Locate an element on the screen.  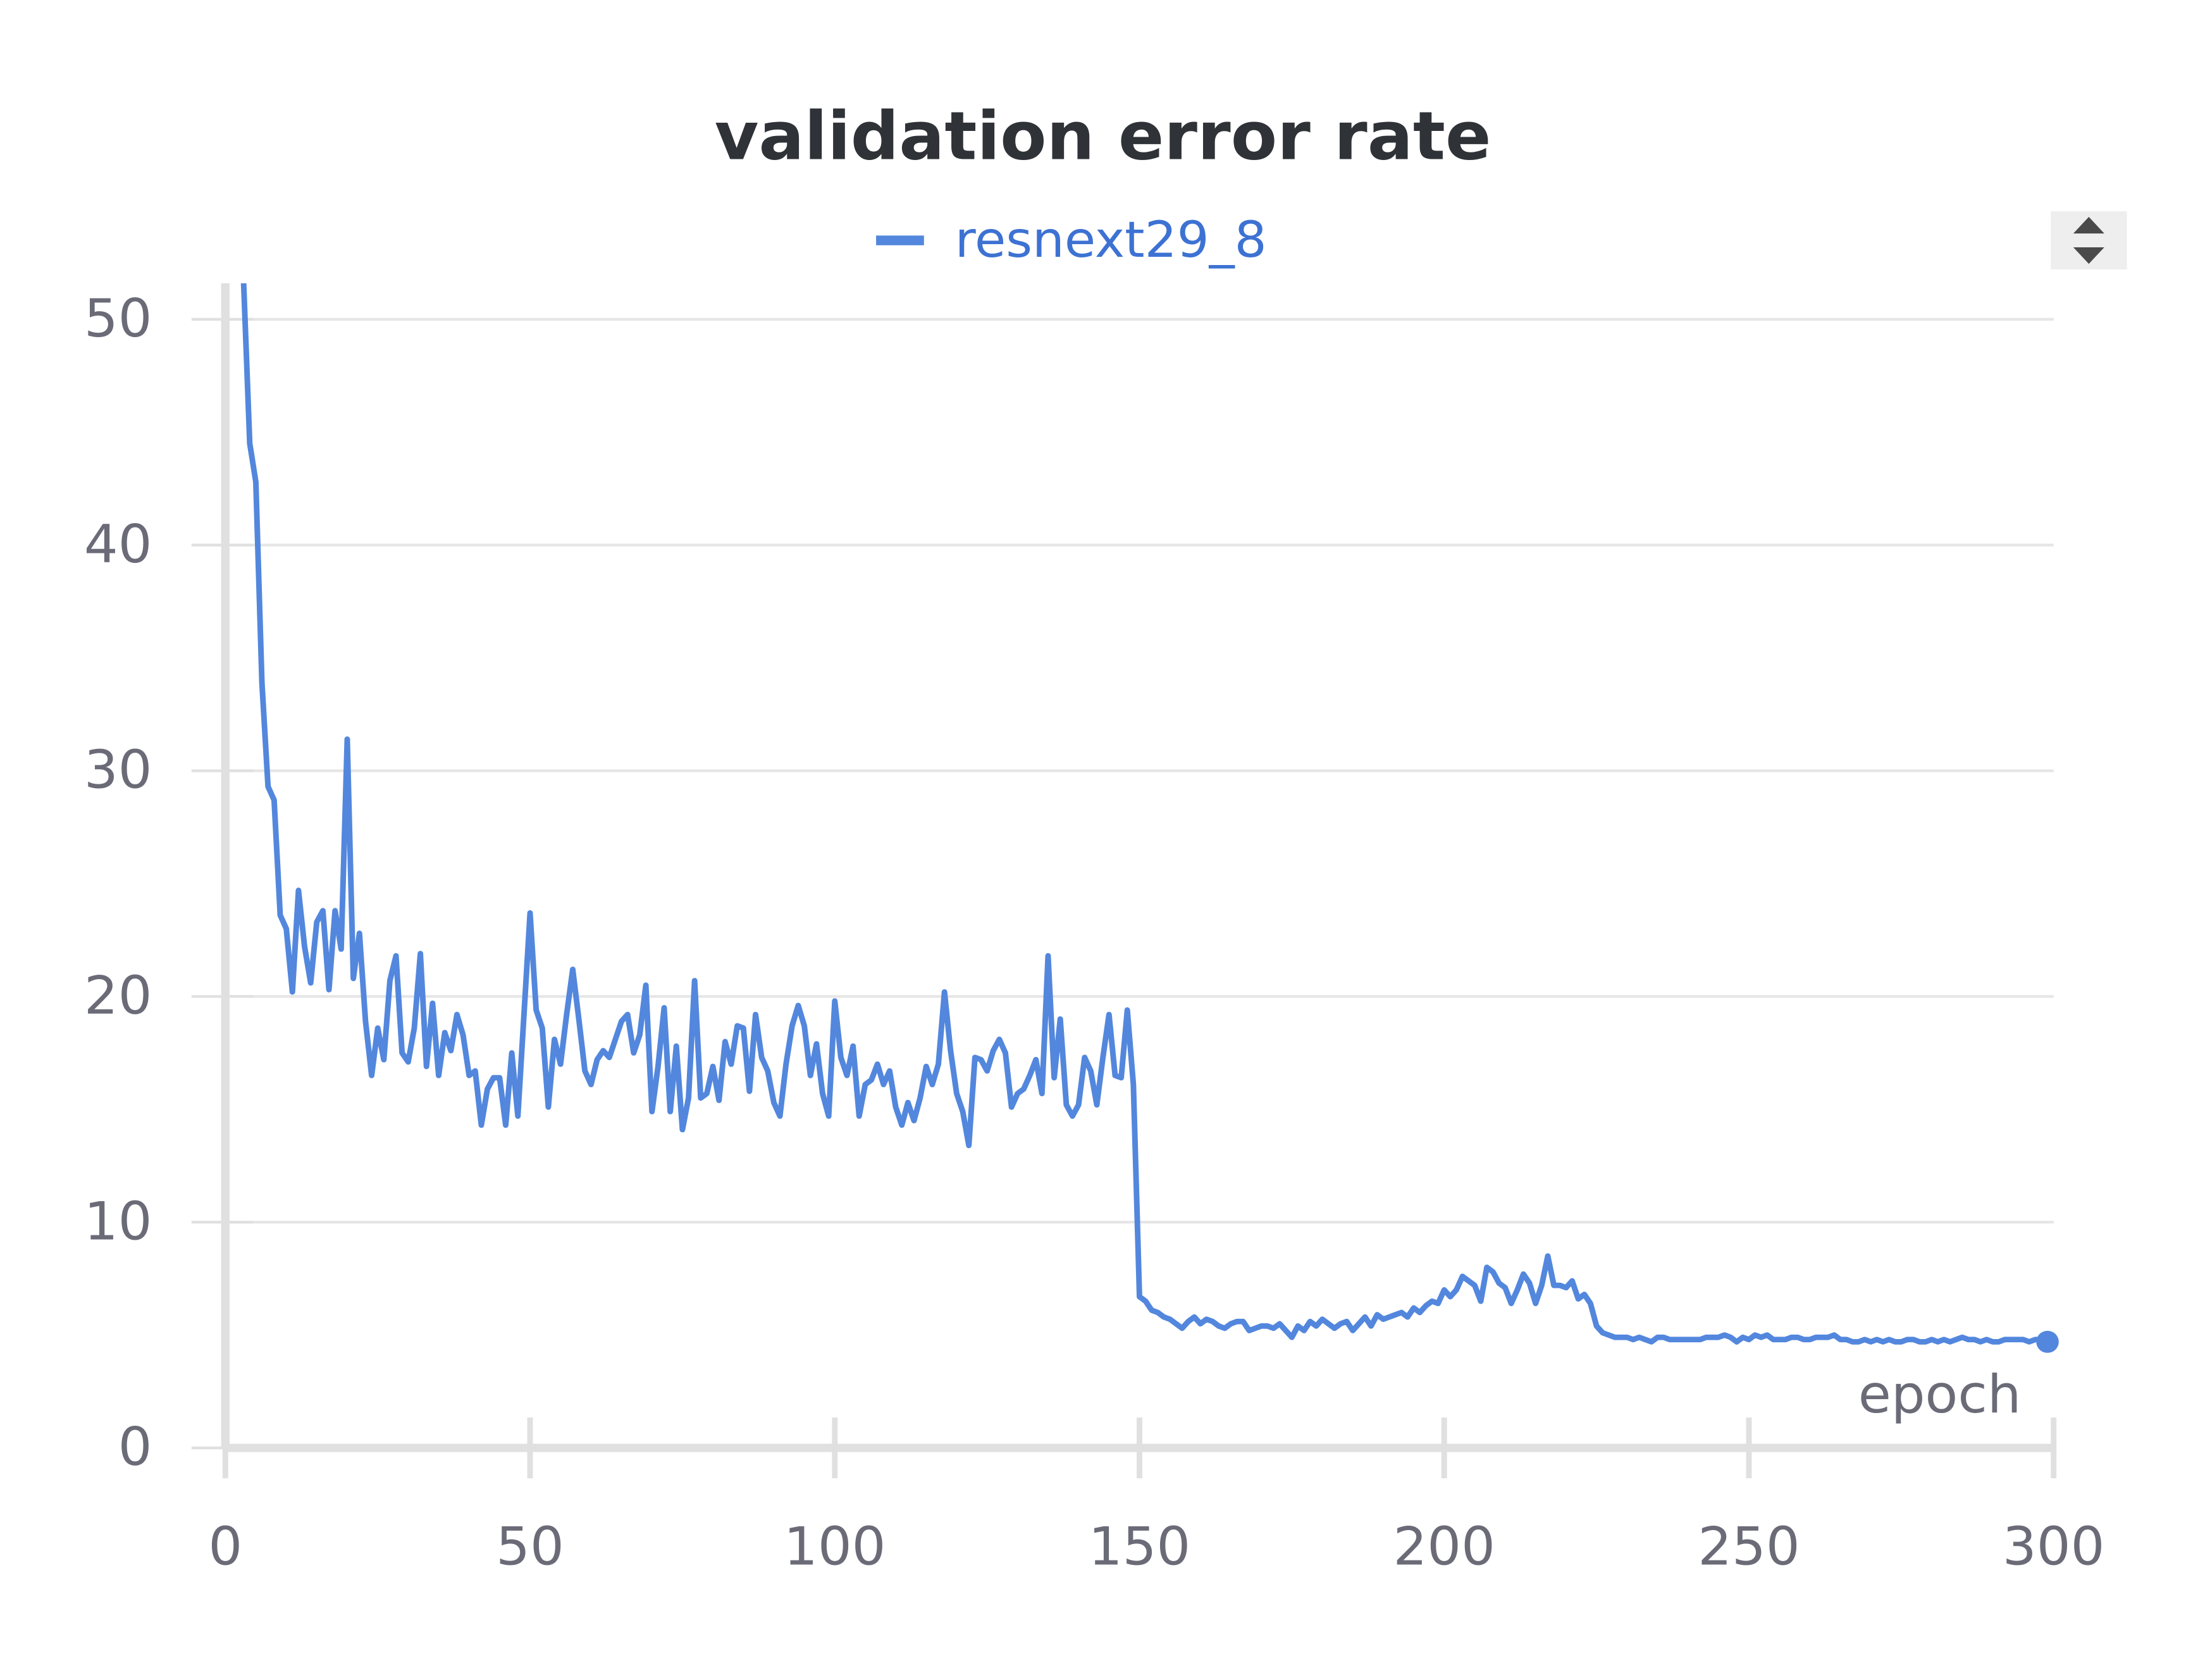
x-tick-label: 100 is located at coordinates (835, 1546).